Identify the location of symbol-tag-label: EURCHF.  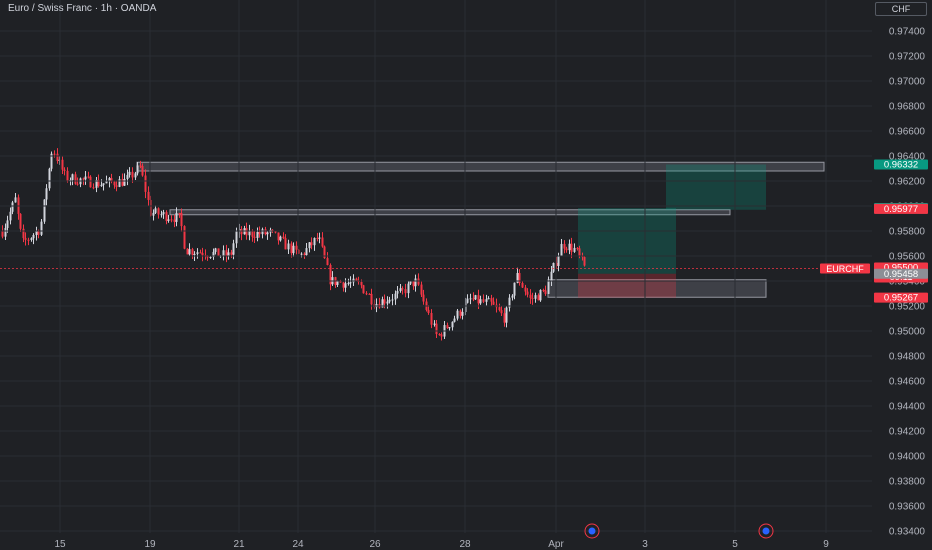
(845, 269).